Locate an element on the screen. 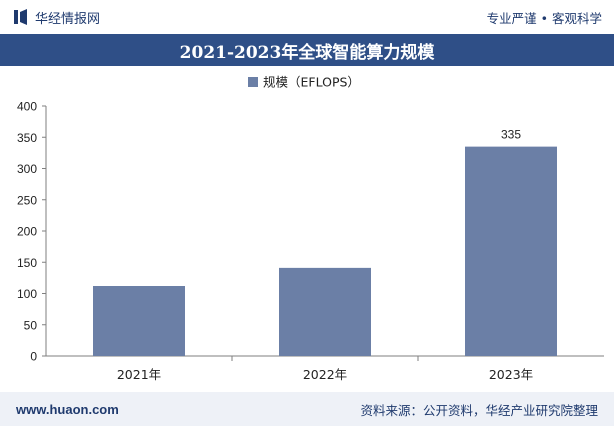 This screenshot has width=614, height=426. brand: 华经情报网 is located at coordinates (57, 17).